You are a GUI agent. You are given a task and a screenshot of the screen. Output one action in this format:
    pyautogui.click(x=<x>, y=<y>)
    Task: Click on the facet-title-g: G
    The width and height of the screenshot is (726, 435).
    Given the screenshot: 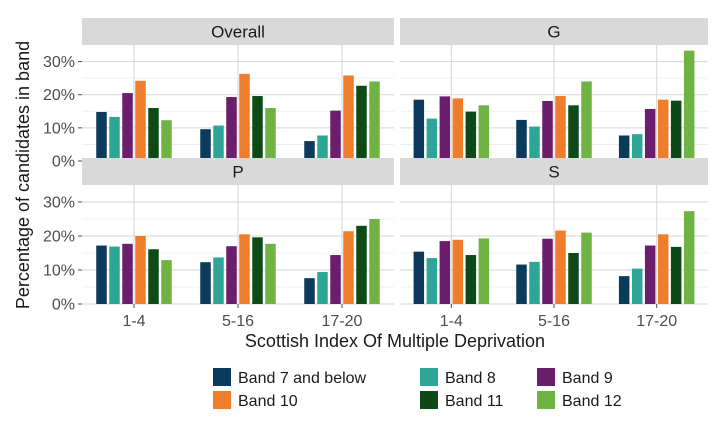 What is the action you would take?
    pyautogui.click(x=553, y=32)
    